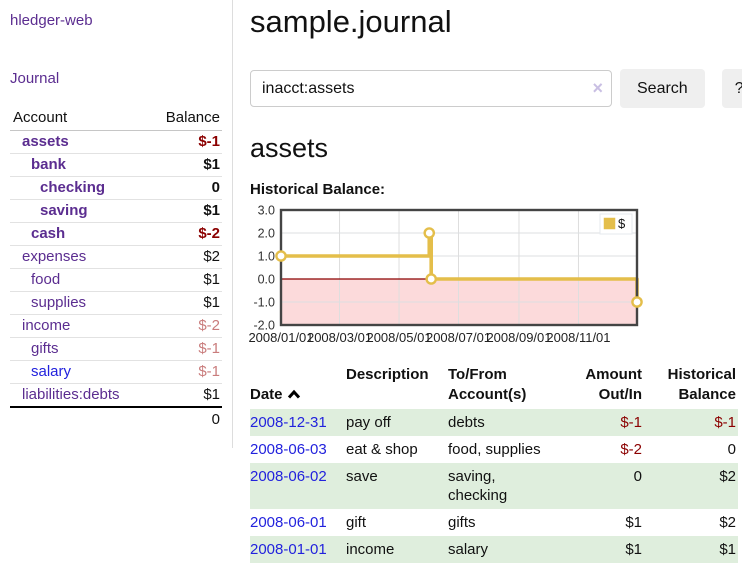 The image size is (742, 582). I want to click on accounts-header-row: Account Balance, so click(116, 118).